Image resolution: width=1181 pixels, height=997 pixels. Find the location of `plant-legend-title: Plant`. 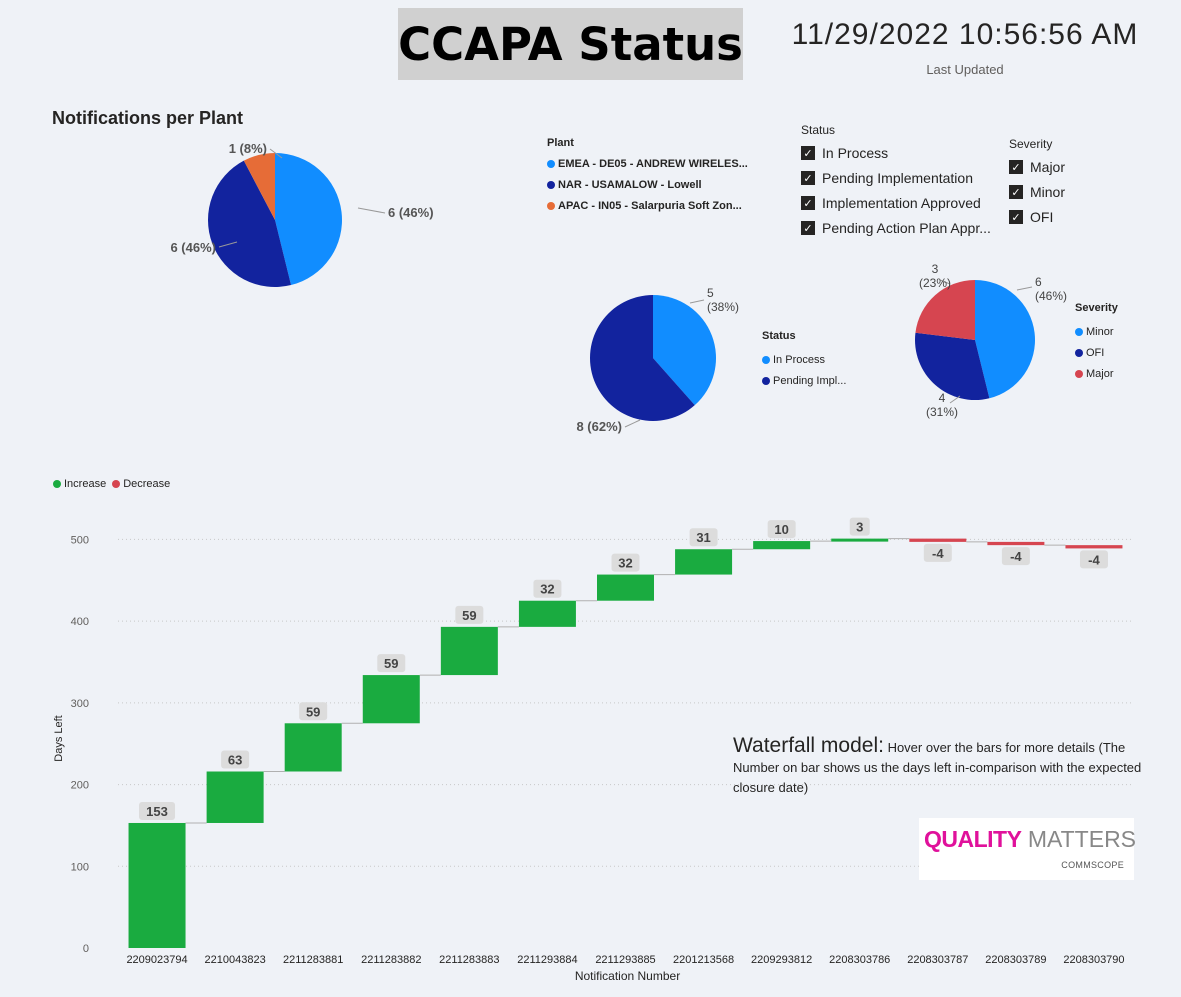

plant-legend-title: Plant is located at coordinates (560, 143).